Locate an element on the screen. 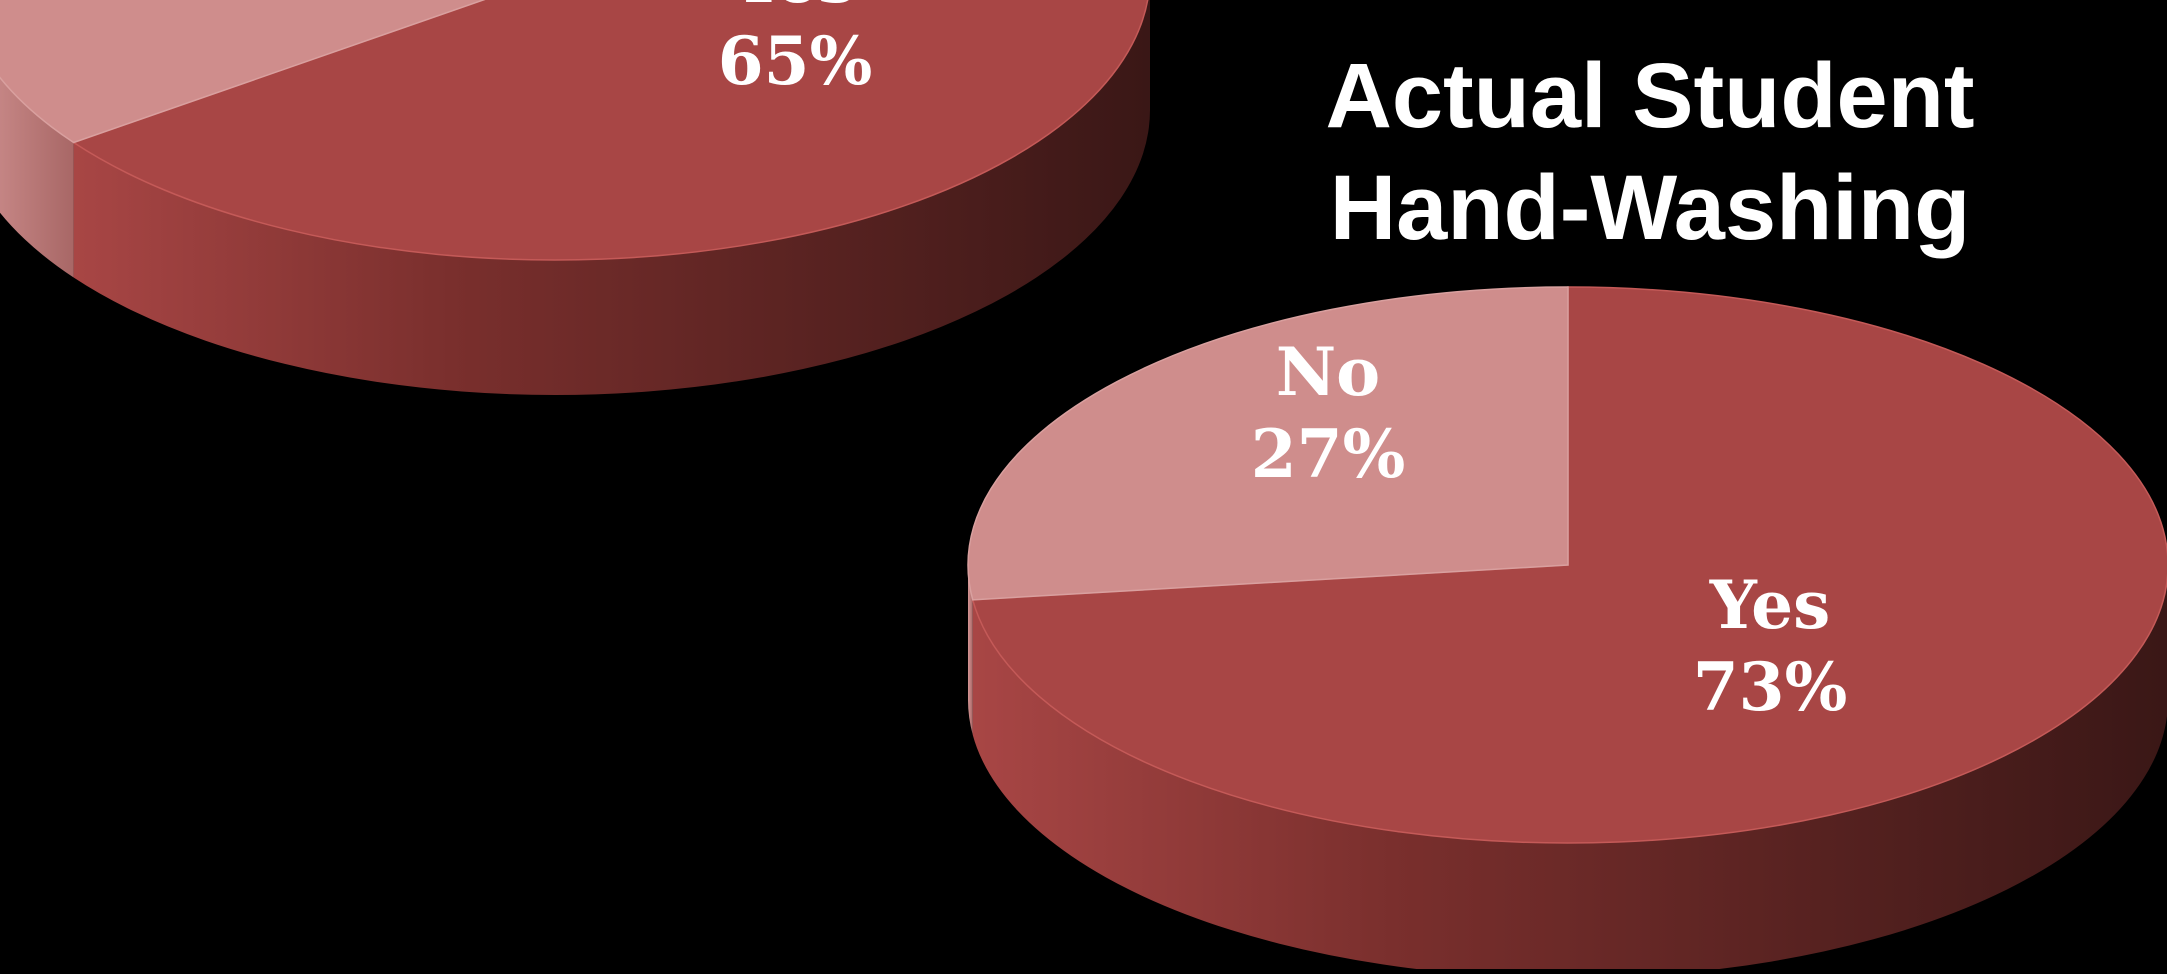 The image size is (2167, 974). pie-2-label-no: No is located at coordinates (1328, 372).